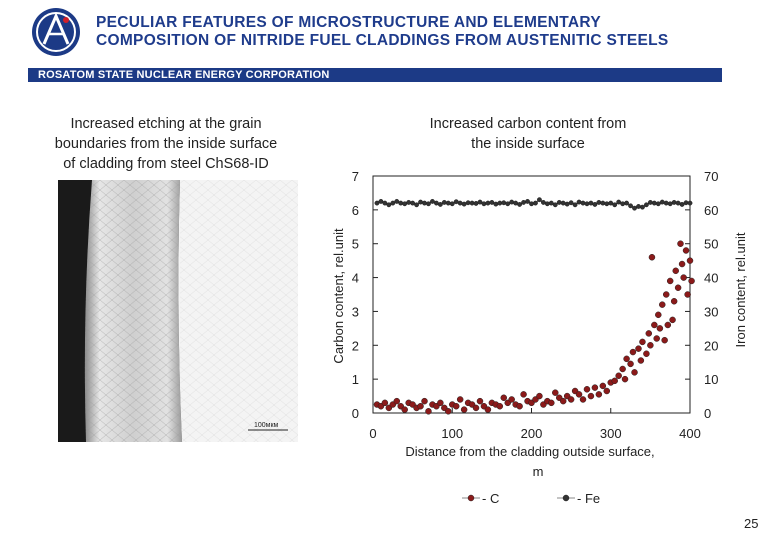  Describe the element at coordinates (355, 345) in the screenshot. I see `y-left-tick-label: 2` at that location.